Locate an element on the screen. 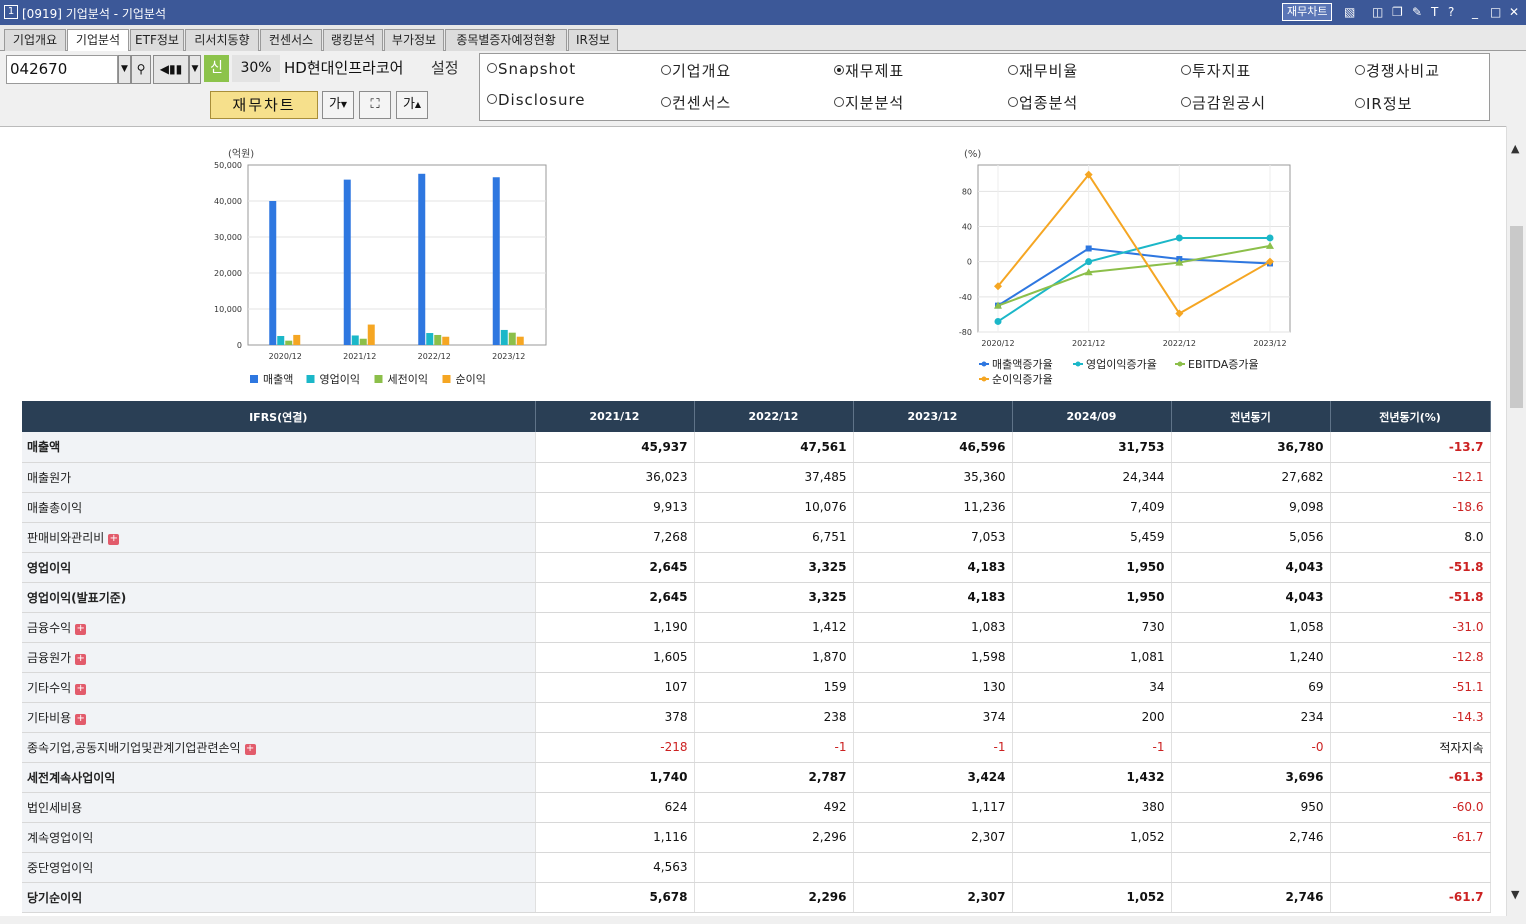  table-row: 중단영업이익 4,563 is located at coordinates (756, 867).